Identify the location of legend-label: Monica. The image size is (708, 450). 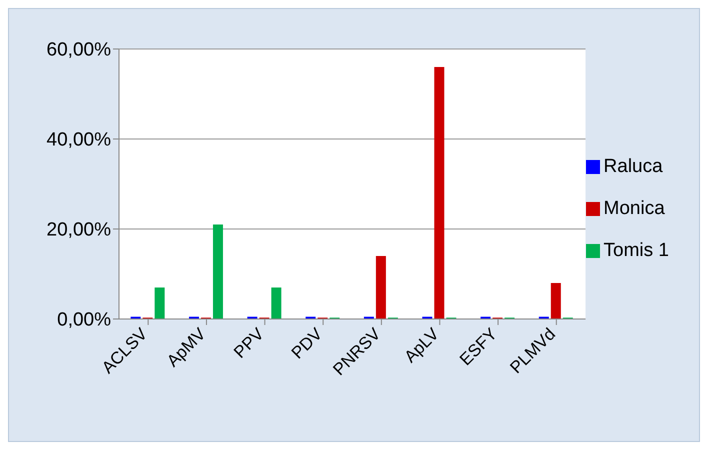
(634, 208).